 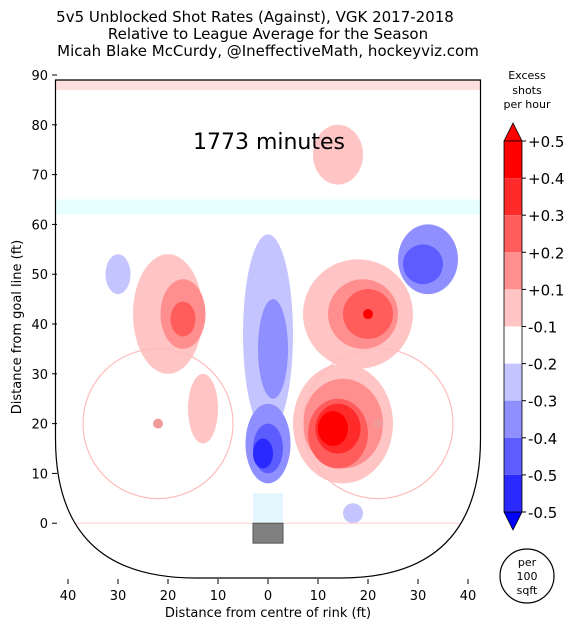 I want to click on colorbar-label: -0.2, so click(x=542, y=365).